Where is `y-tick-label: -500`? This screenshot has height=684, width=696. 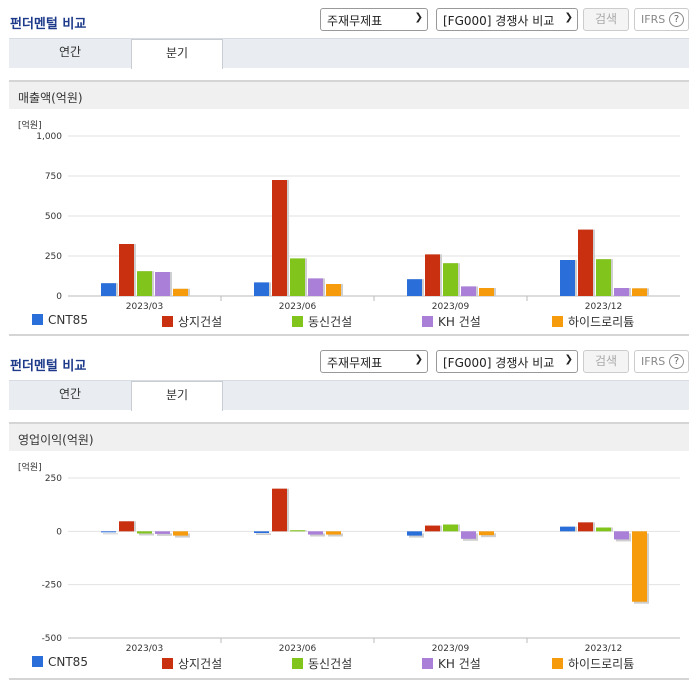
y-tick-label: -500 is located at coordinates (52, 639).